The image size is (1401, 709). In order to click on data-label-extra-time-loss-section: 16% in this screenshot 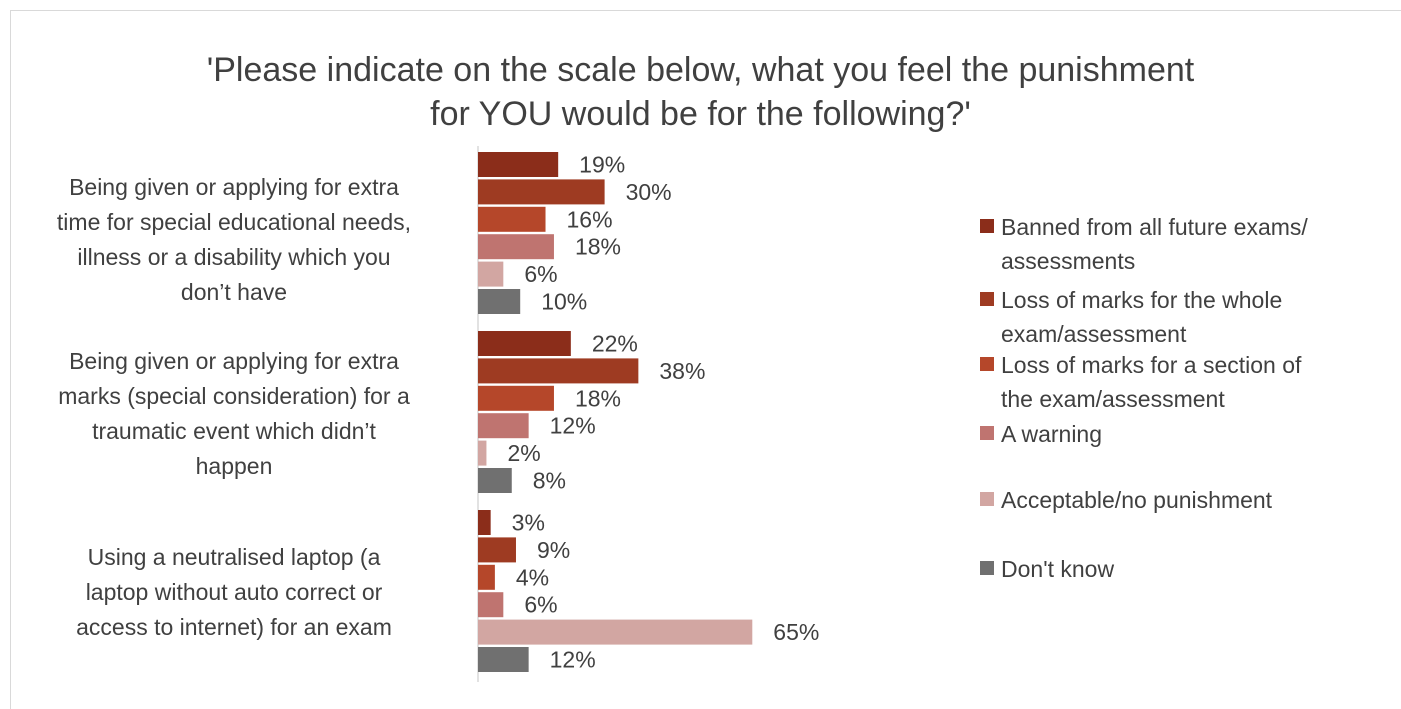, I will do `click(590, 219)`.